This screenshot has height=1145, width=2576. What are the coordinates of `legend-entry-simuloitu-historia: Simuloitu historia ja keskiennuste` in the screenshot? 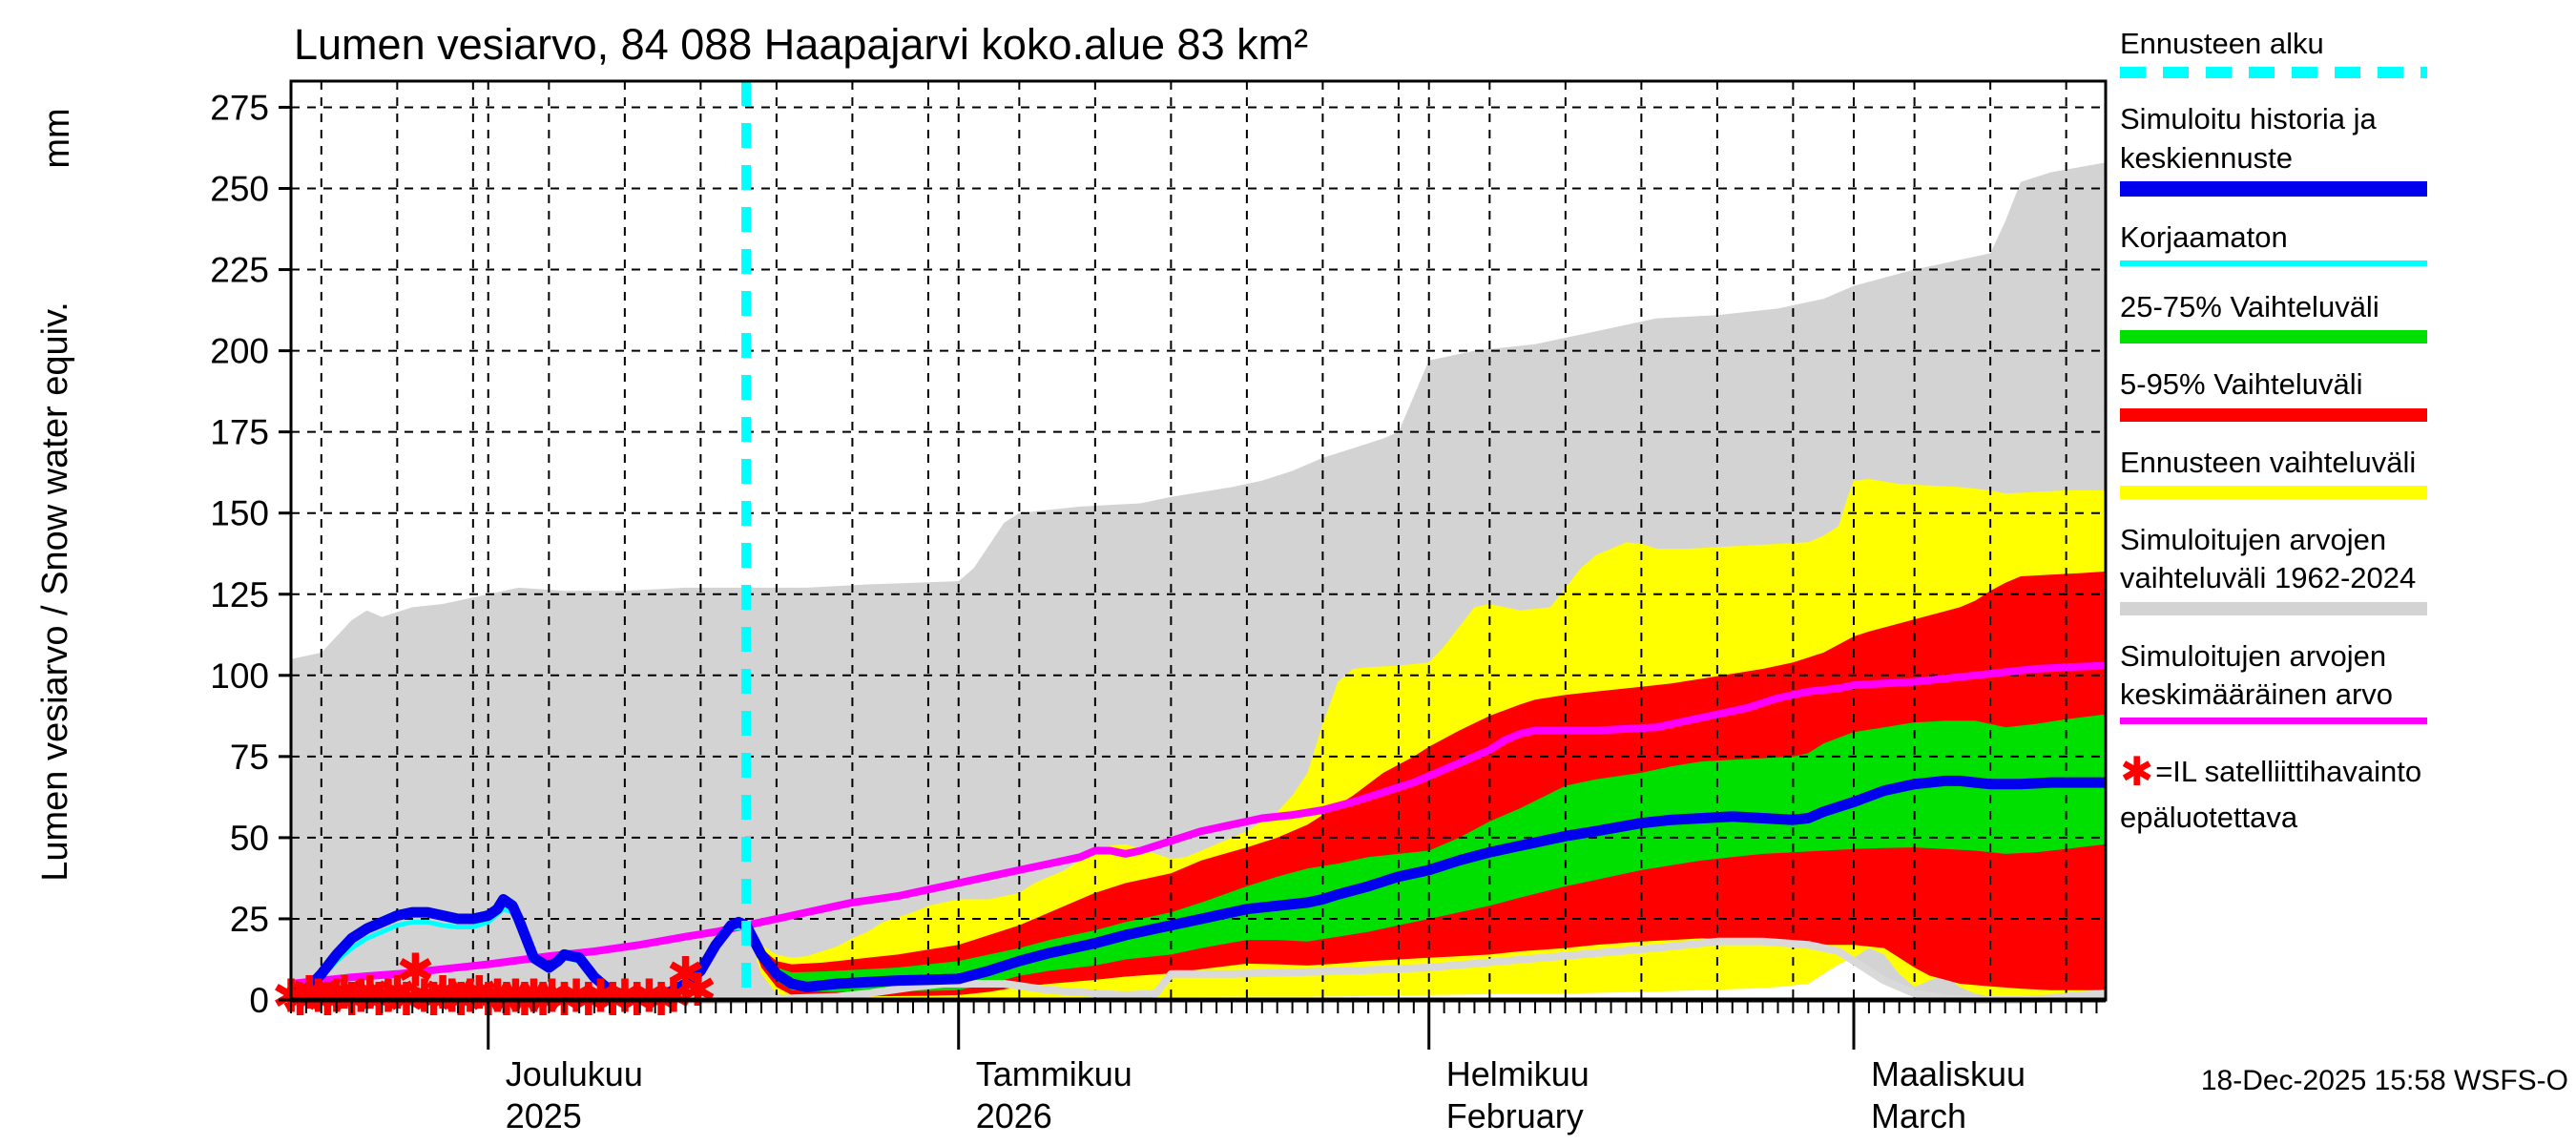 It's located at (2346, 148).